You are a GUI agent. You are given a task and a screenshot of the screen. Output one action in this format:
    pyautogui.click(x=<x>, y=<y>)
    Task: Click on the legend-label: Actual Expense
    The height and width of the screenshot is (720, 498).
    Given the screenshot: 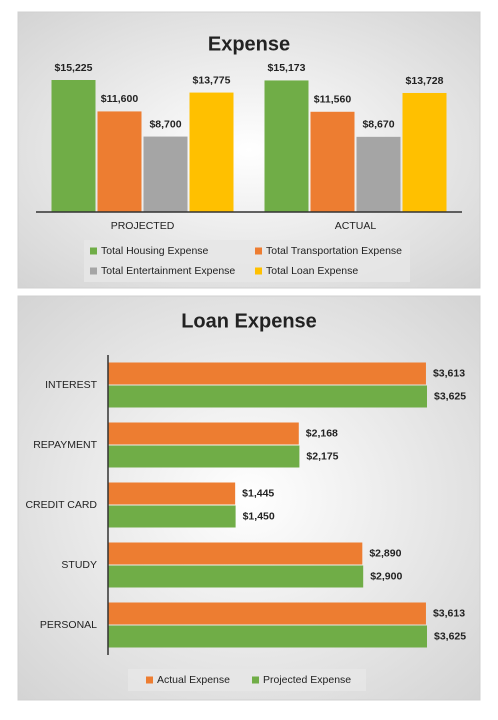 What is the action you would take?
    pyautogui.click(x=193, y=680)
    